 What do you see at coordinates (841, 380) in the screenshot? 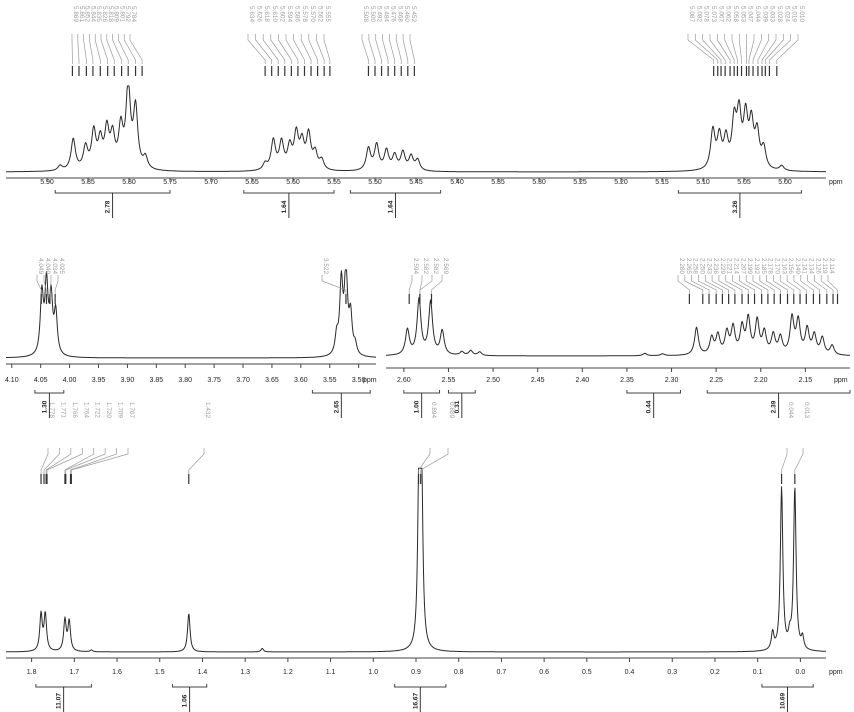
I see `p3-axis-label: ppm` at bounding box center [841, 380].